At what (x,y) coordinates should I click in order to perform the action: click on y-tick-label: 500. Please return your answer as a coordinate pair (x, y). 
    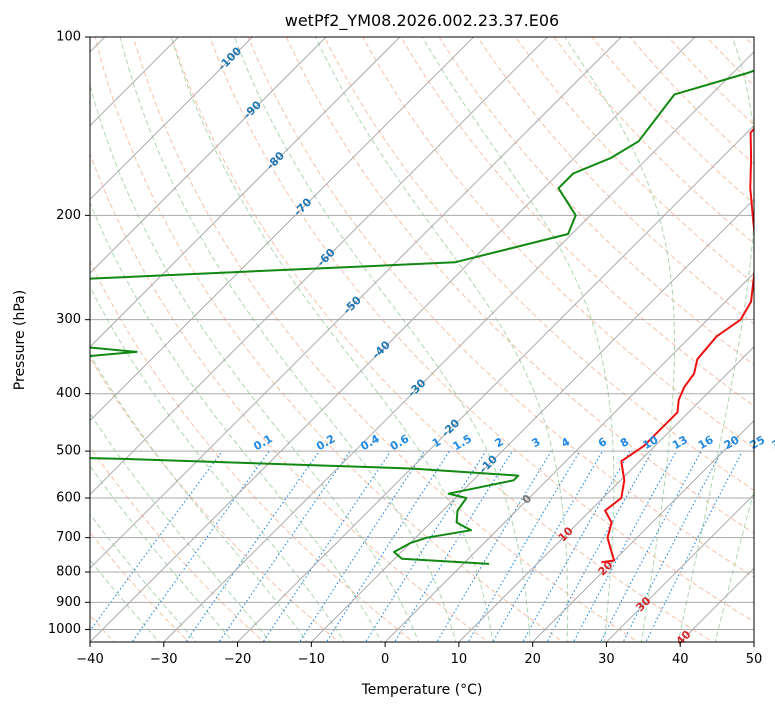
    Looking at the image, I should click on (68, 451).